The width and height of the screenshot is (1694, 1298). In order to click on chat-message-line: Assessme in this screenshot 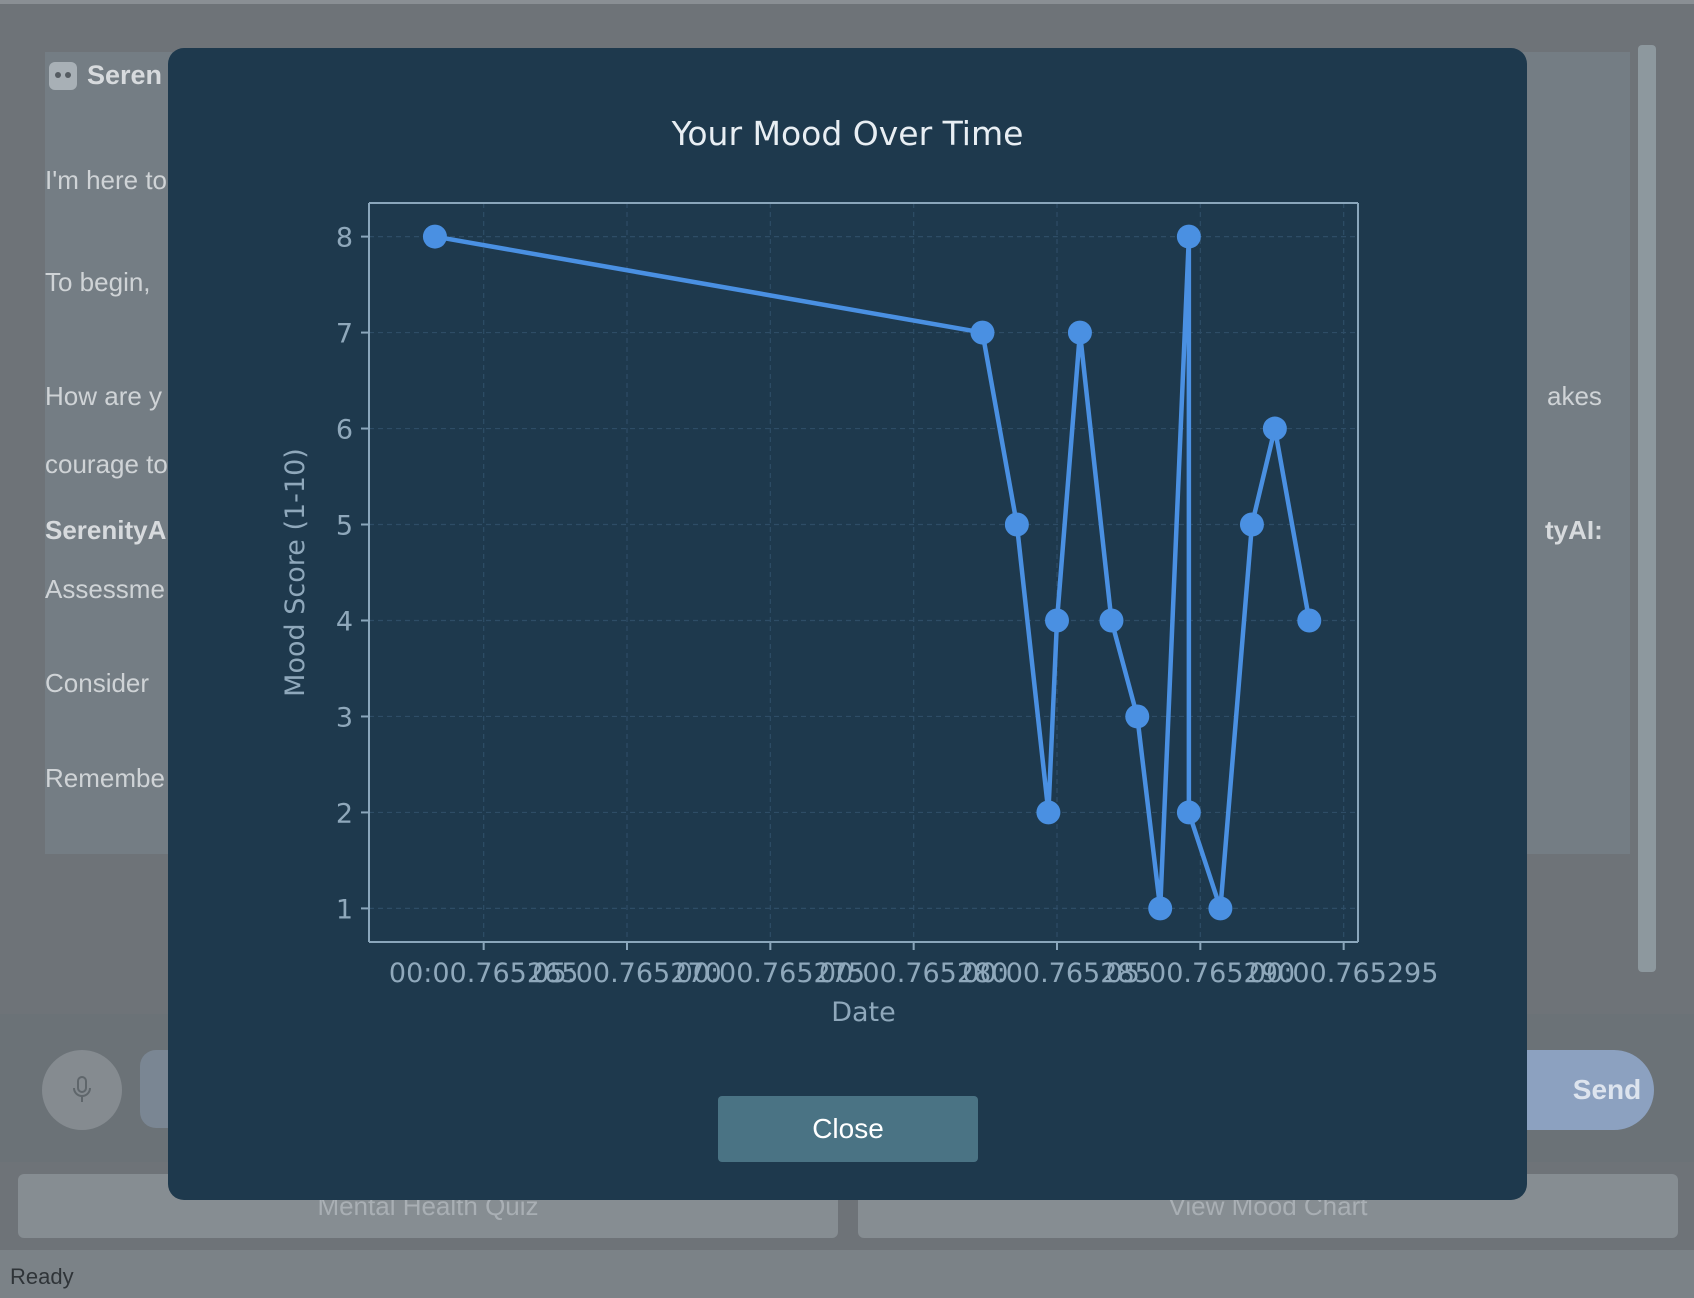, I will do `click(105, 589)`.